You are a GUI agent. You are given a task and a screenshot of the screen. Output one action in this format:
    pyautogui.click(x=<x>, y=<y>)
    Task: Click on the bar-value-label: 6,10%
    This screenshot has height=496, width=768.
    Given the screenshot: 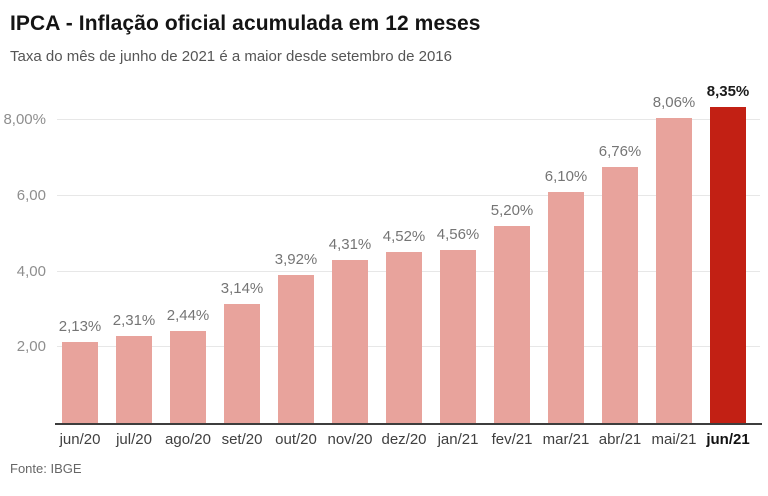 What is the action you would take?
    pyautogui.click(x=566, y=176)
    